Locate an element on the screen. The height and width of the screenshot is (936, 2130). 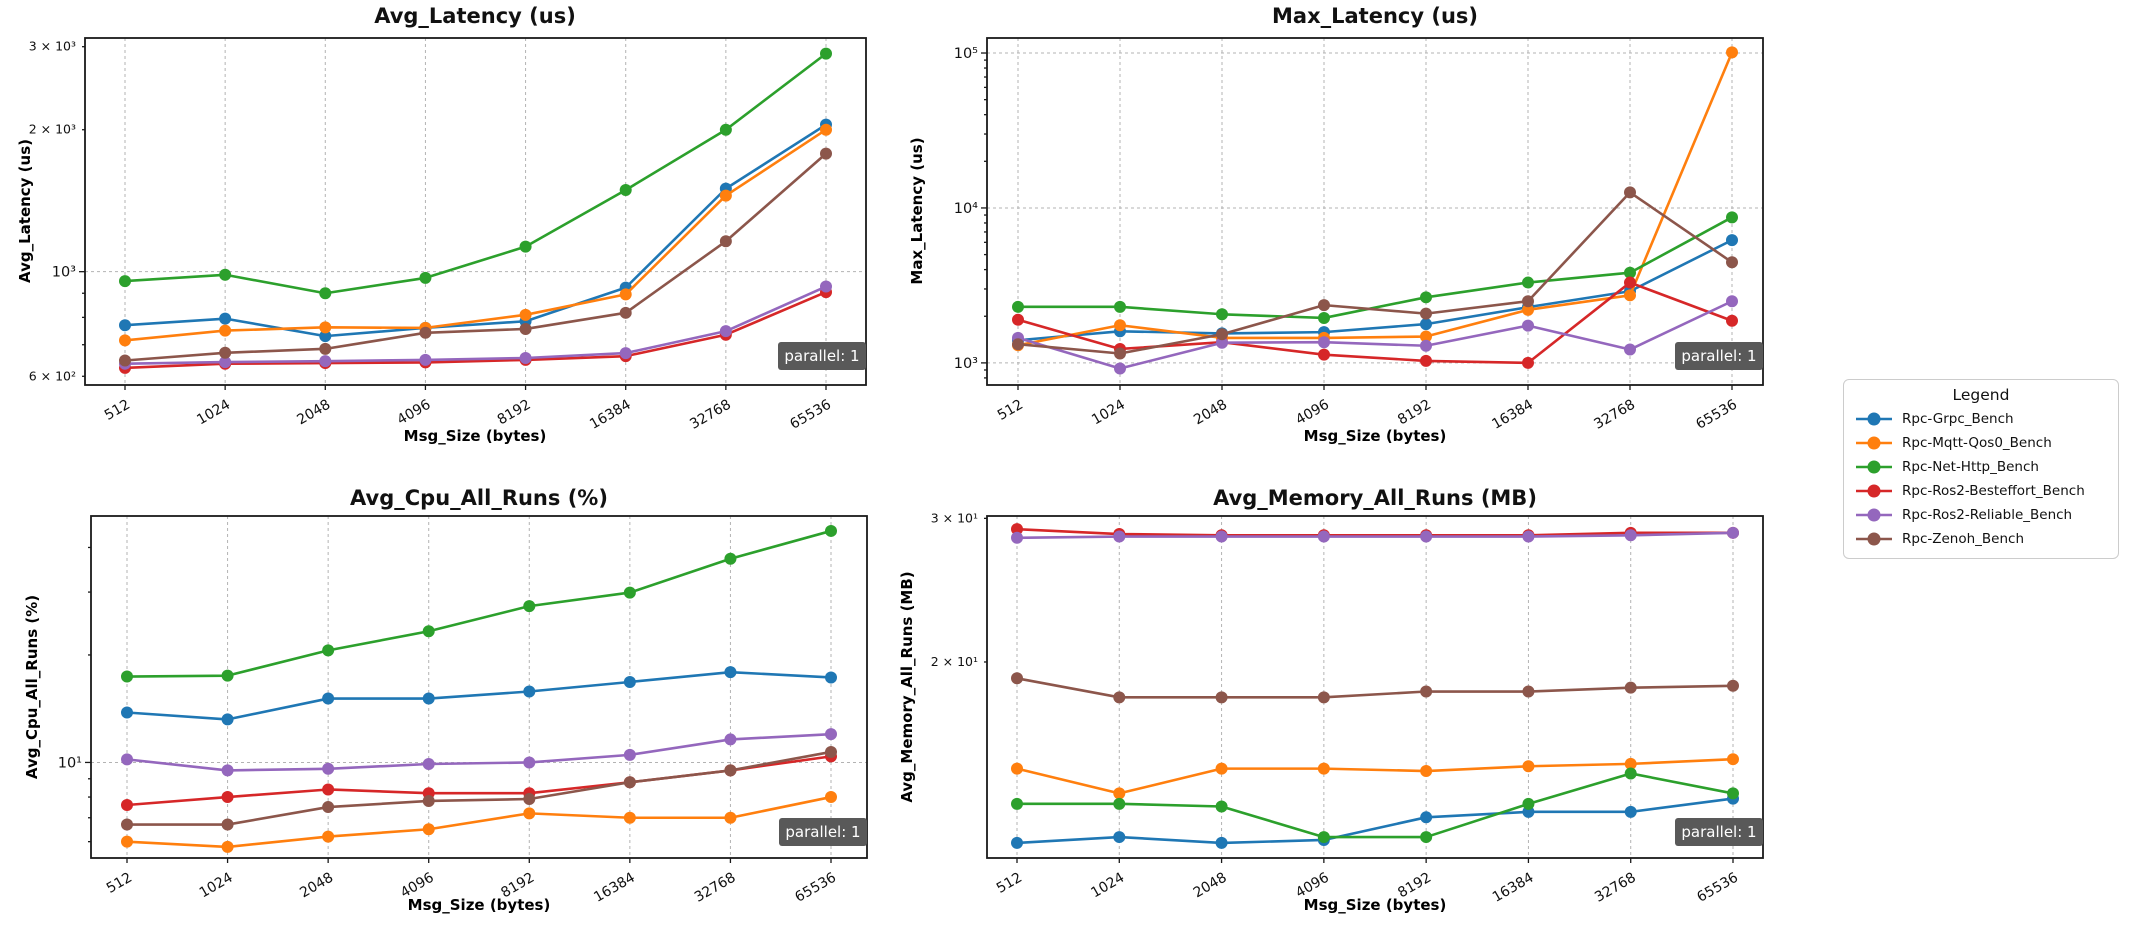
legend-item-grpc: Rpc-Grpc_Bench is located at coordinates (1986, 419).